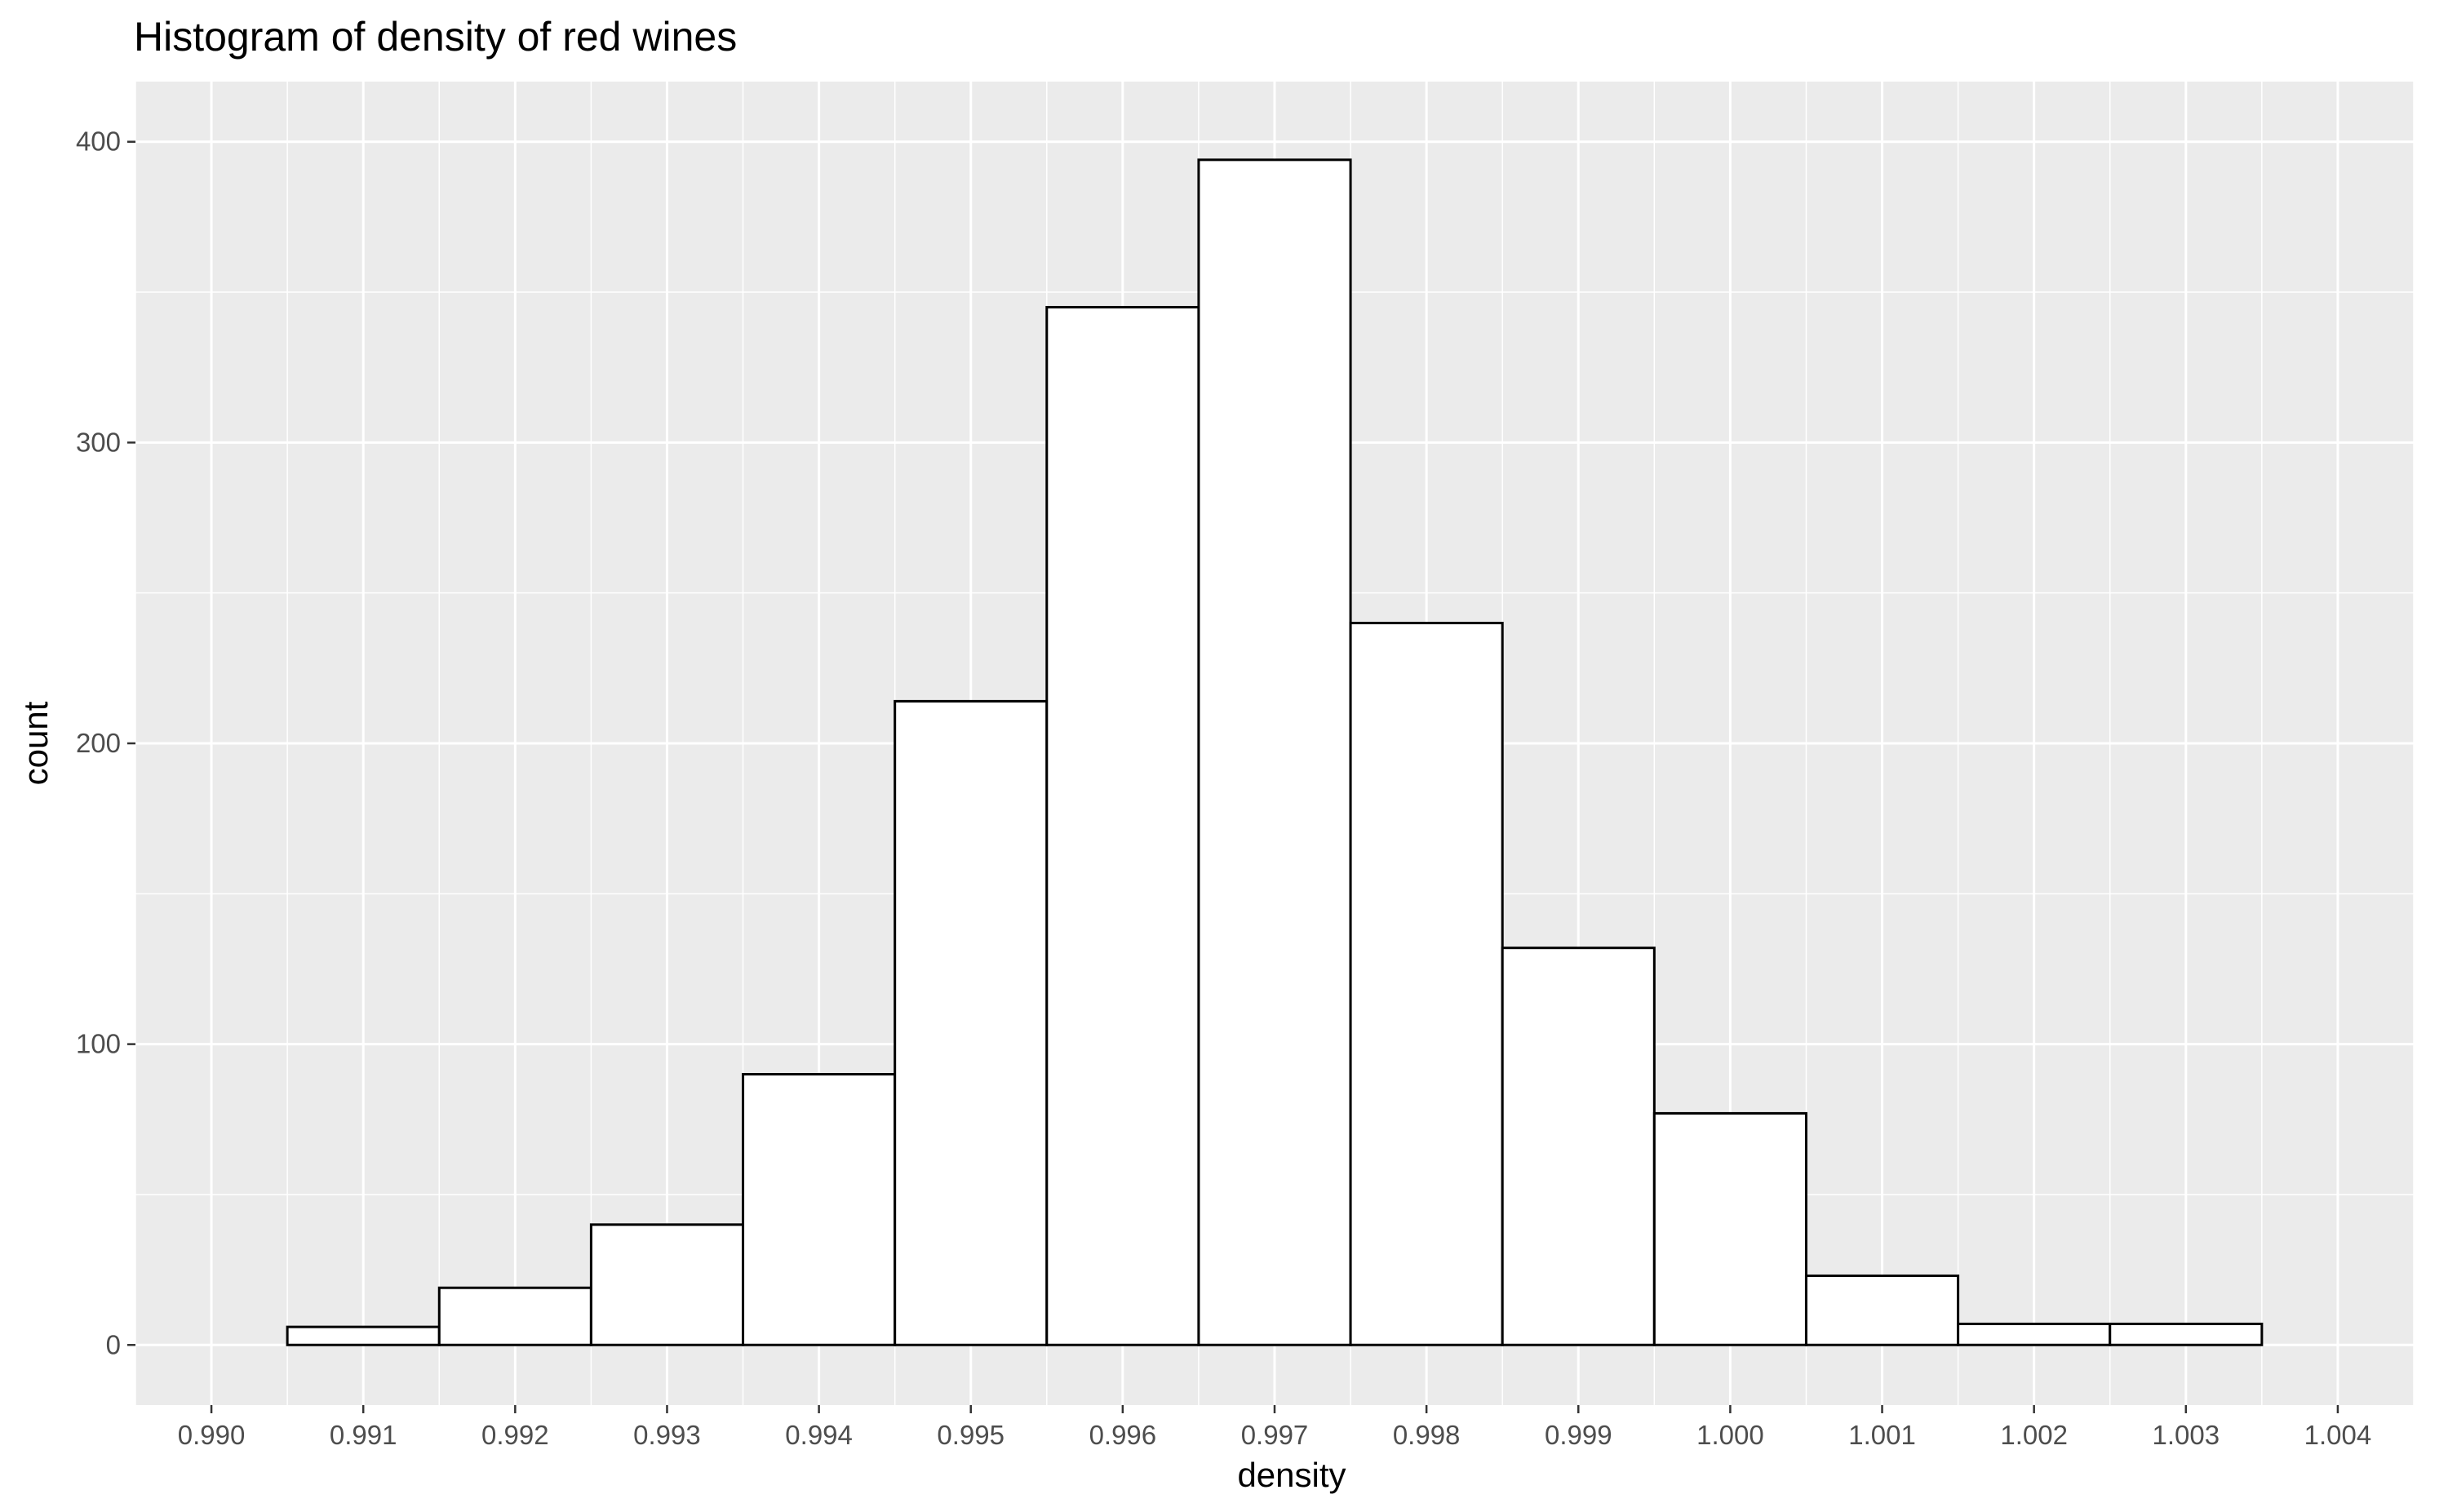  What do you see at coordinates (1291, 1475) in the screenshot?
I see `x-axis-title: density` at bounding box center [1291, 1475].